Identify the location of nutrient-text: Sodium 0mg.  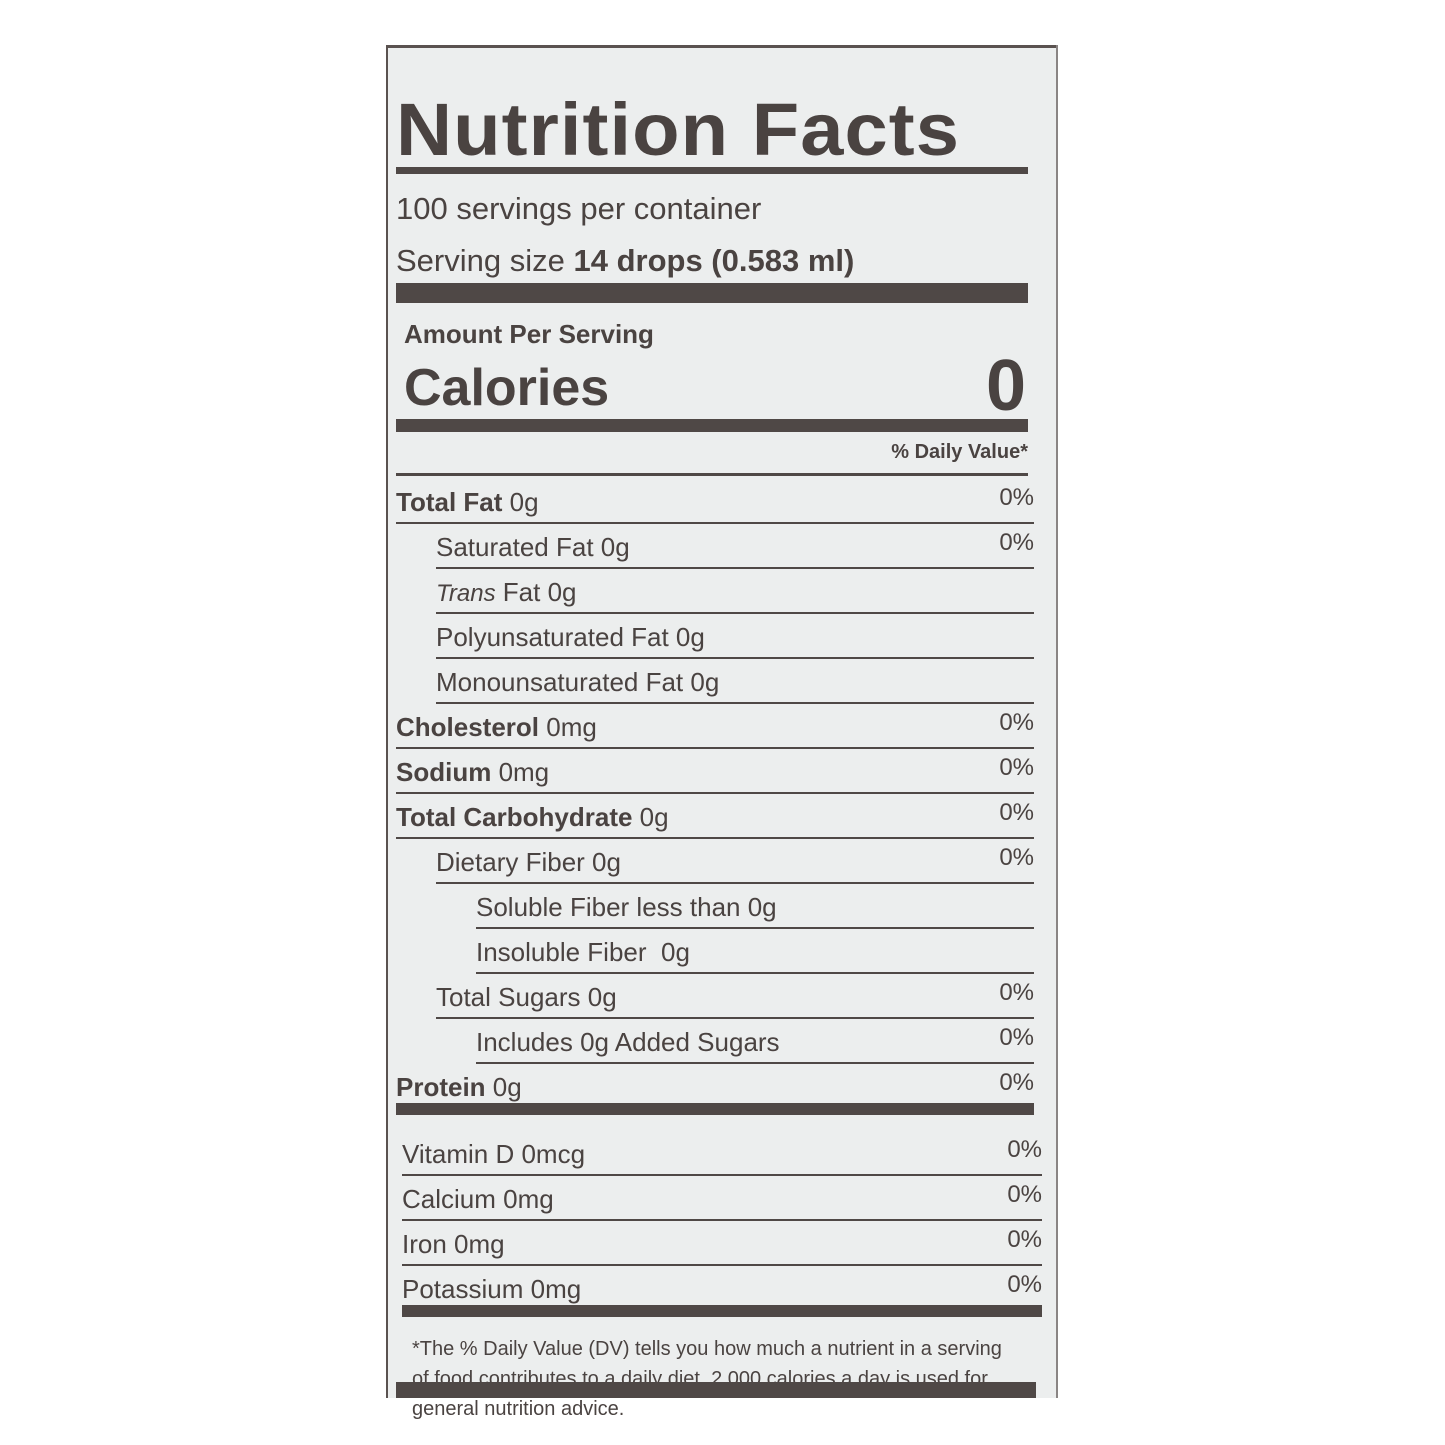
(472, 772).